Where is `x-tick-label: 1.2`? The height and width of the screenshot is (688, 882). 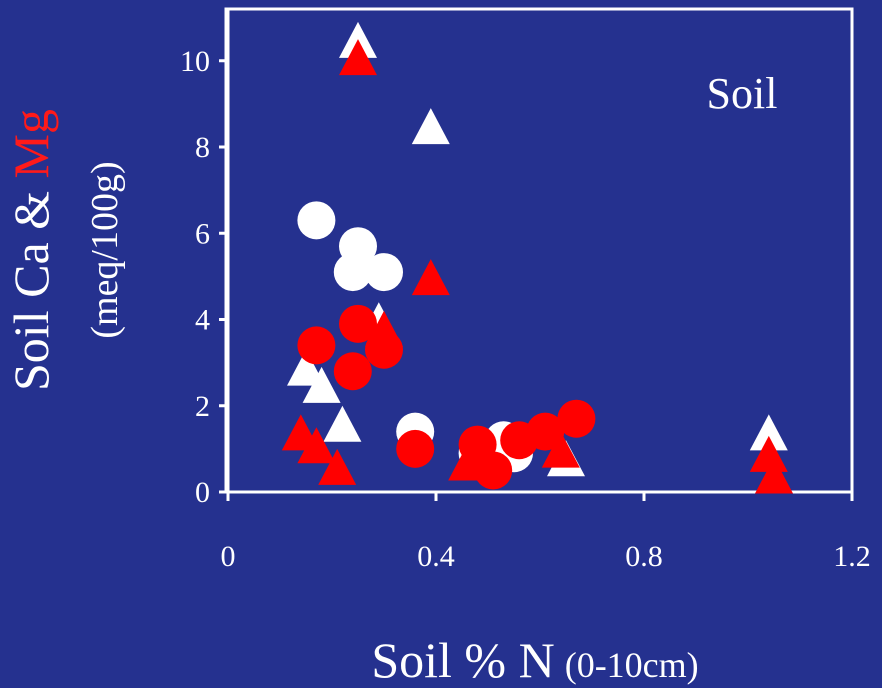 x-tick-label: 1.2 is located at coordinates (852, 556).